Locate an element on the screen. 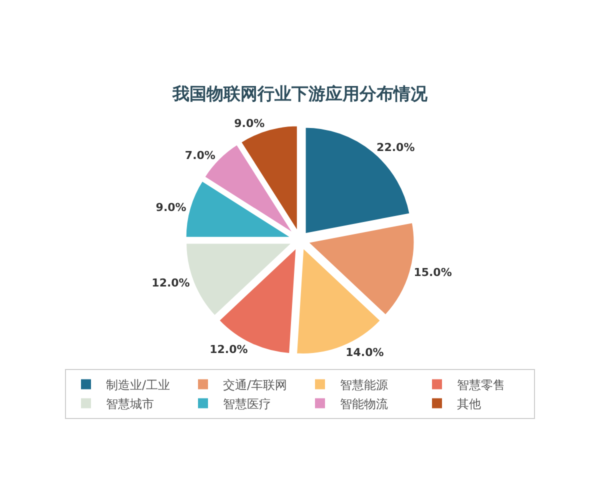 This screenshot has width=600, height=480. legend-label: 智慧医疗 is located at coordinates (247, 403).